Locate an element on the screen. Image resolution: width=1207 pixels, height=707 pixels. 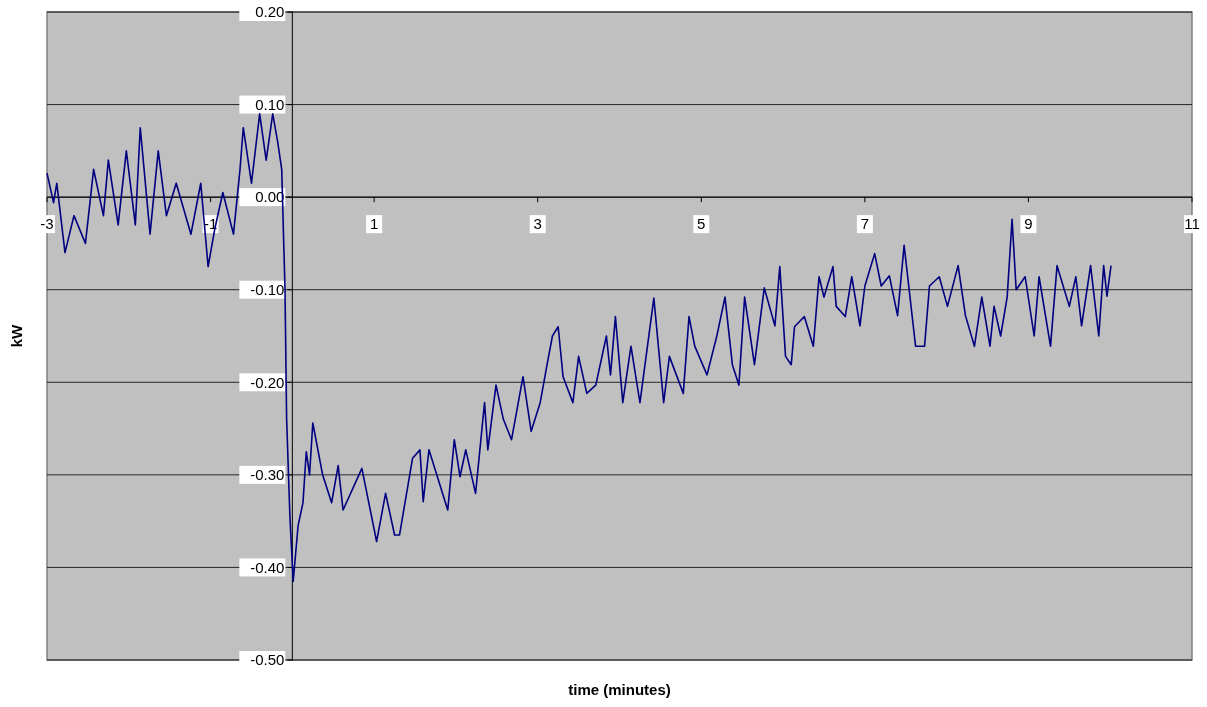
y-tick-label: -0.20 is located at coordinates (267, 382).